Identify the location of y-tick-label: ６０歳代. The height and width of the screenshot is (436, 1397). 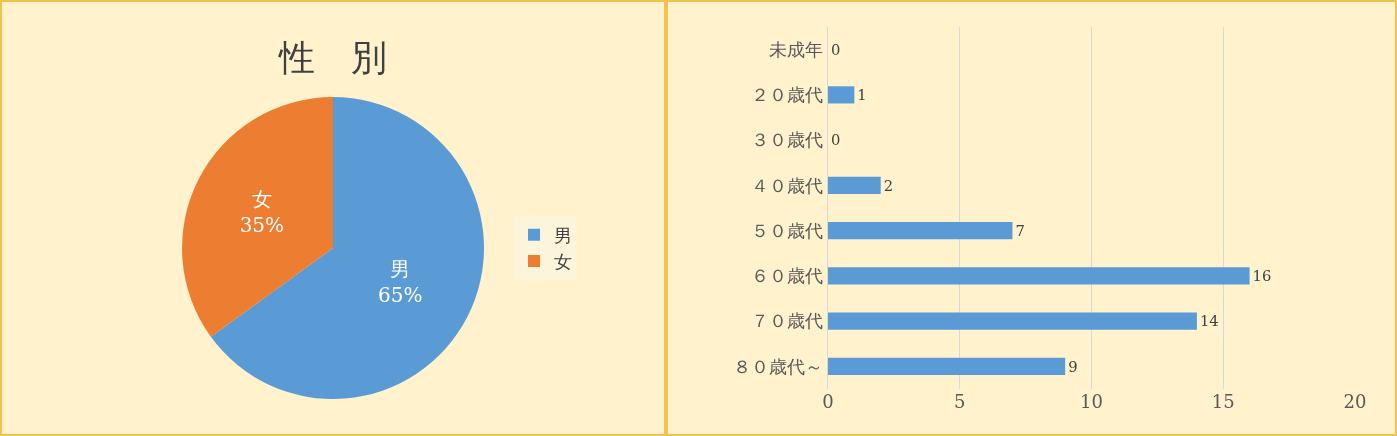
(787, 276).